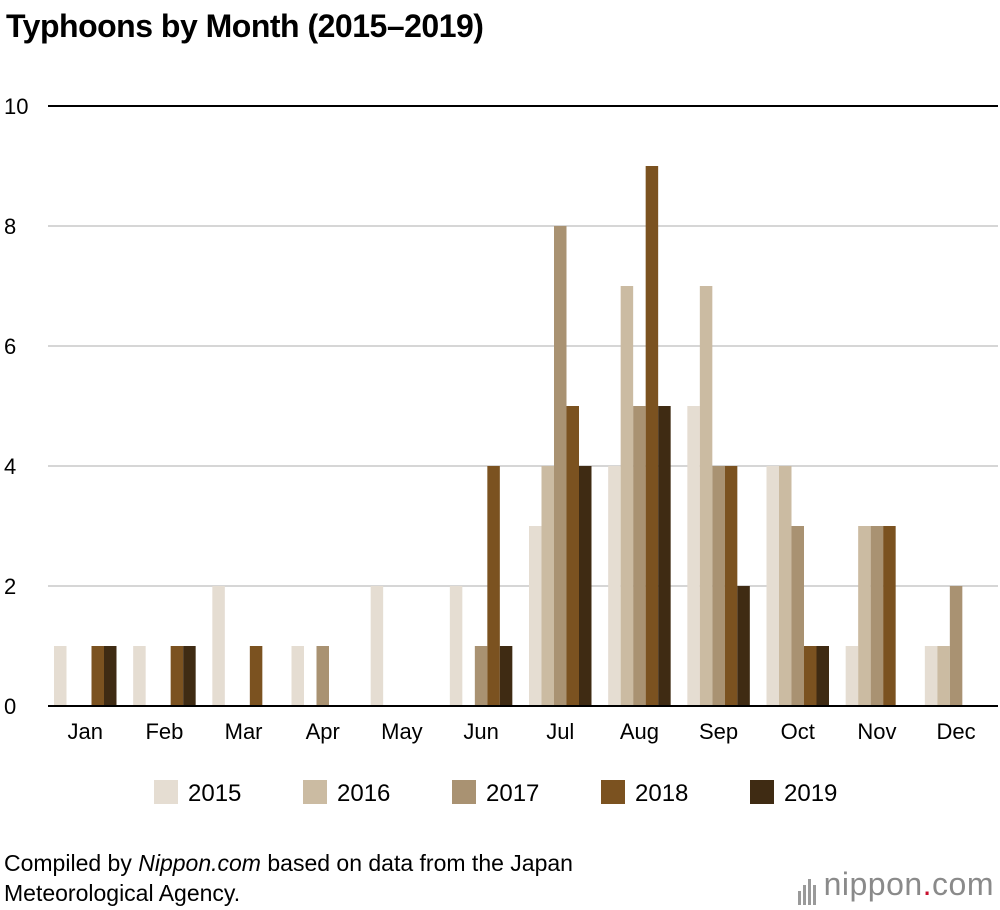  Describe the element at coordinates (956, 646) in the screenshot. I see `bar-2017-dec` at that location.